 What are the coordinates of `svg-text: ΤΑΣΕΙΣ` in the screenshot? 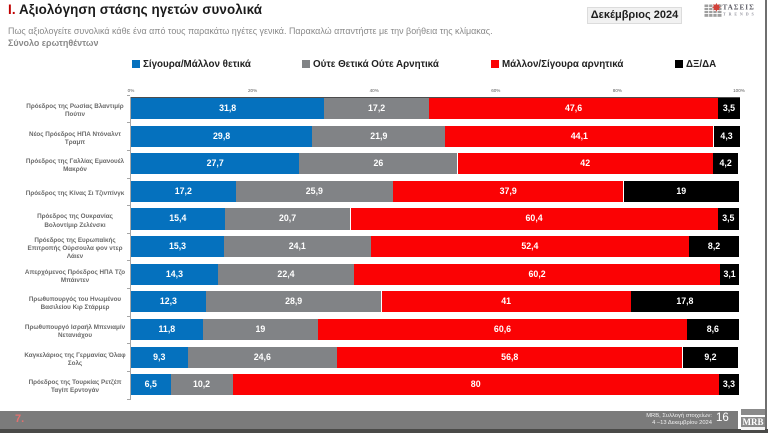 It's located at (739, 8).